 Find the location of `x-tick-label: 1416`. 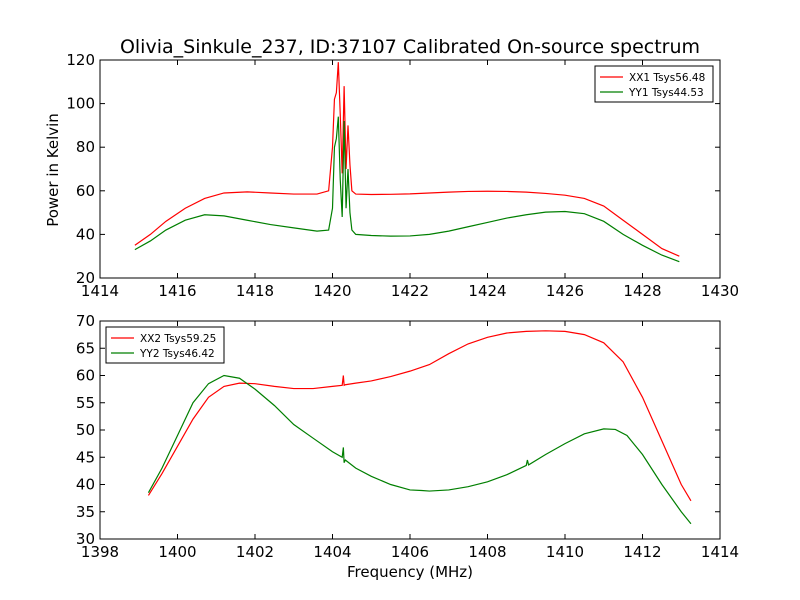

x-tick-label: 1416 is located at coordinates (177, 291).